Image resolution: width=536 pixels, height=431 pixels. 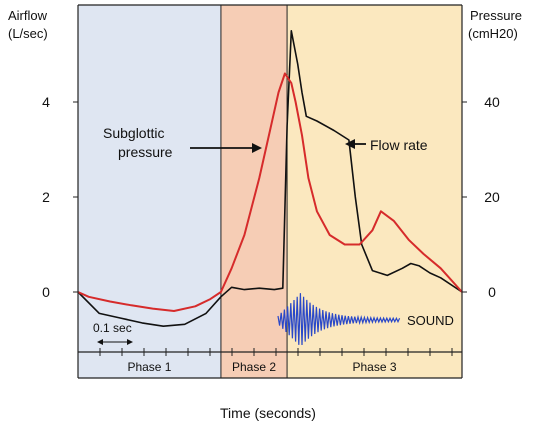 I want to click on phase-2-region, so click(x=254, y=191).